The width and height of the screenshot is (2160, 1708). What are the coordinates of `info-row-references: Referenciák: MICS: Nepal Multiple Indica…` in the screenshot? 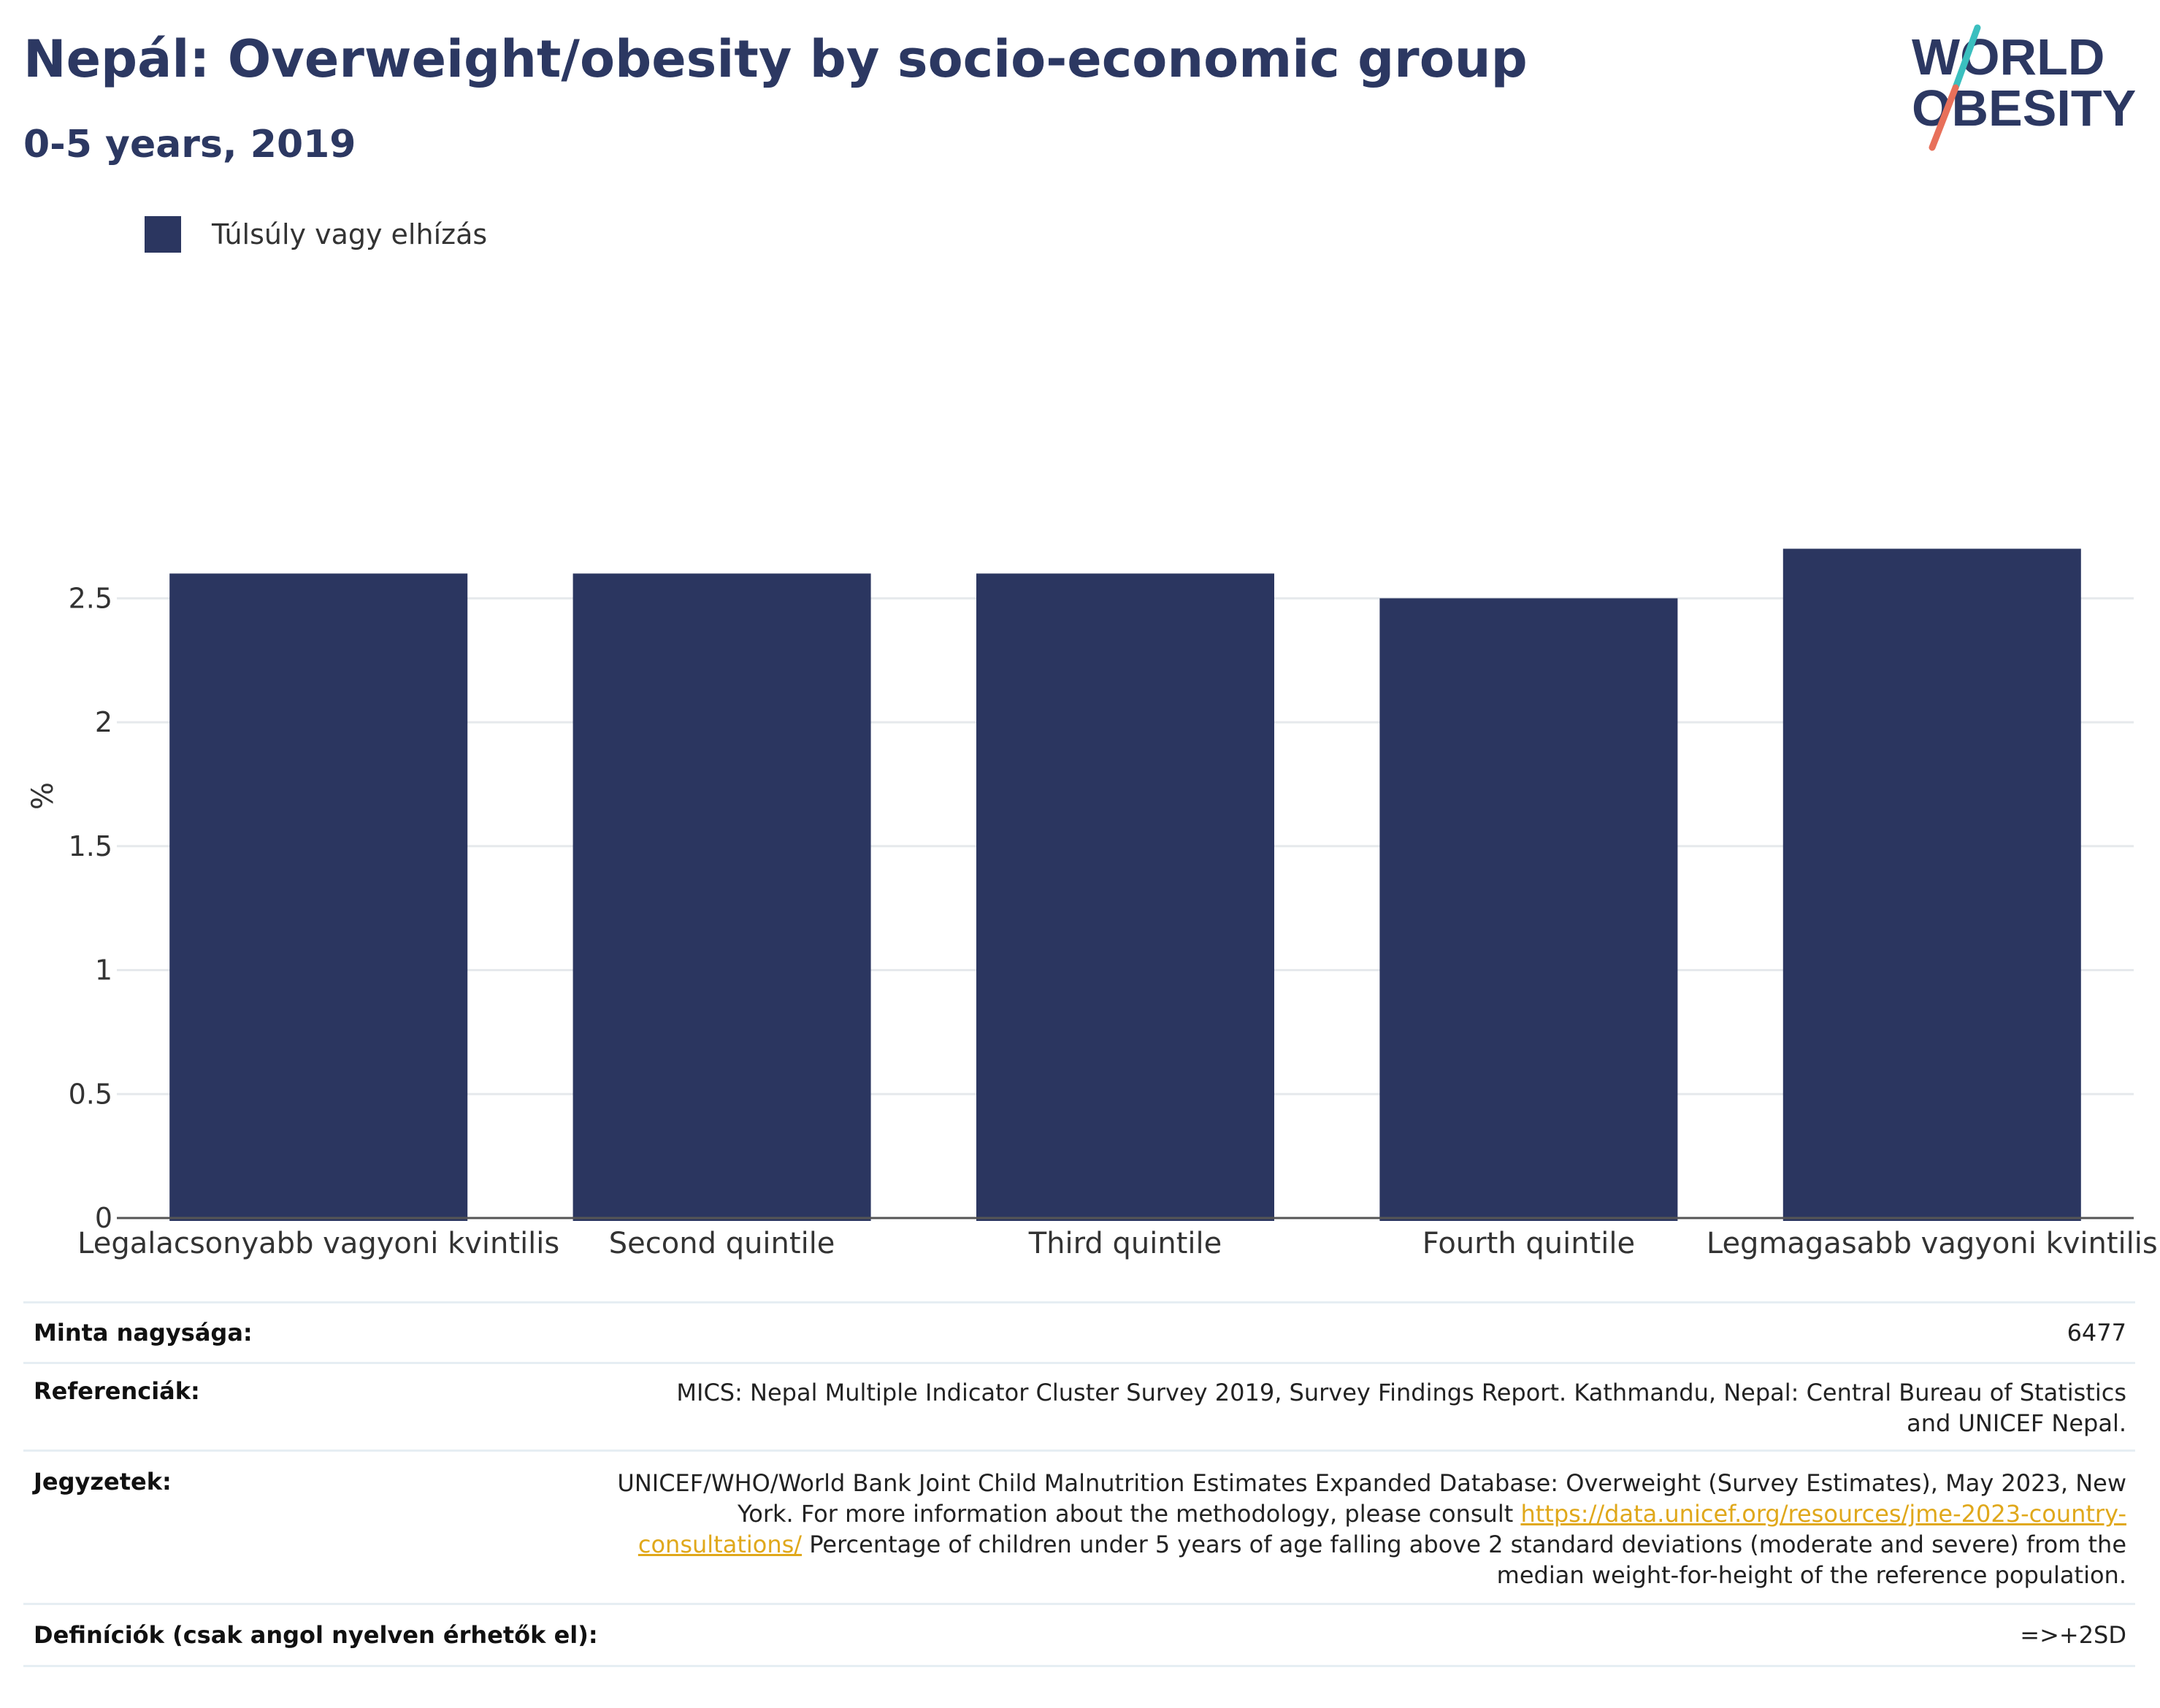 It's located at (1079, 1405).